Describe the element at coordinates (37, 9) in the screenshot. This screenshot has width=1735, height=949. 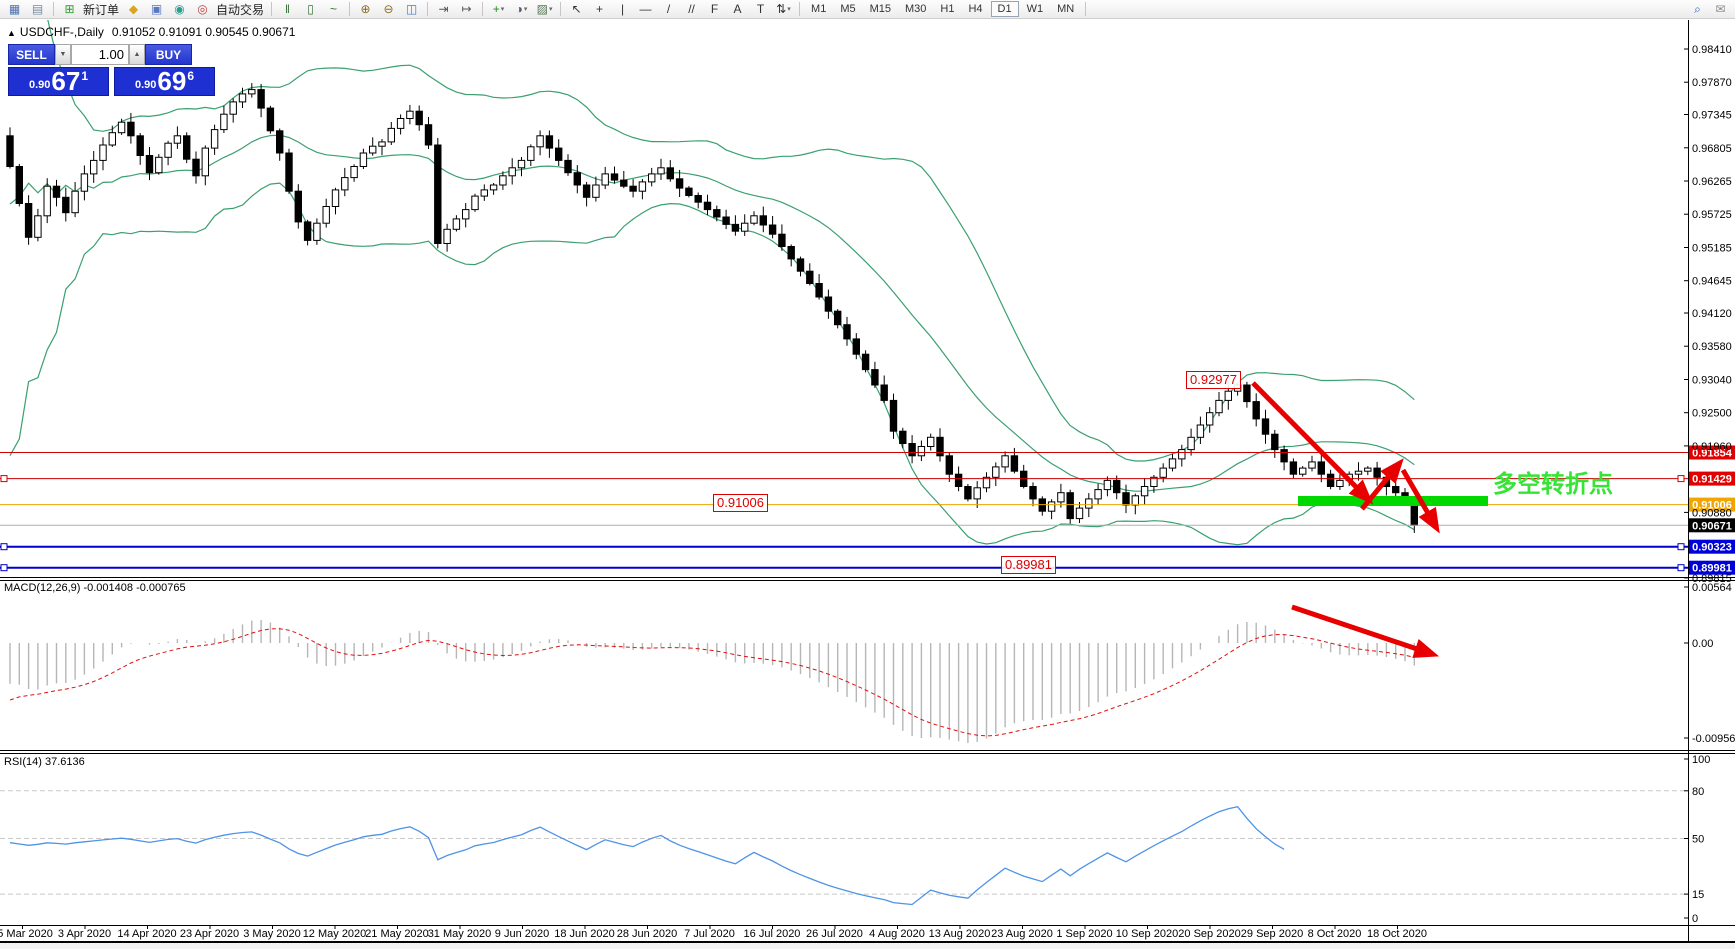
I see `chart-profile-icon: ▤` at that location.